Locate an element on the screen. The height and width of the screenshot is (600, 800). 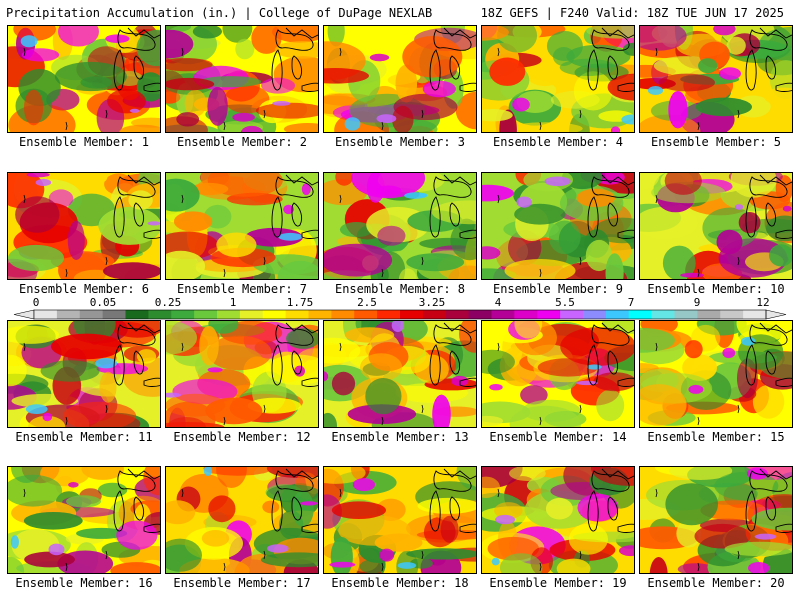
ensemble-member-label: Ensemble Member: 17 is located at coordinates (242, 583).